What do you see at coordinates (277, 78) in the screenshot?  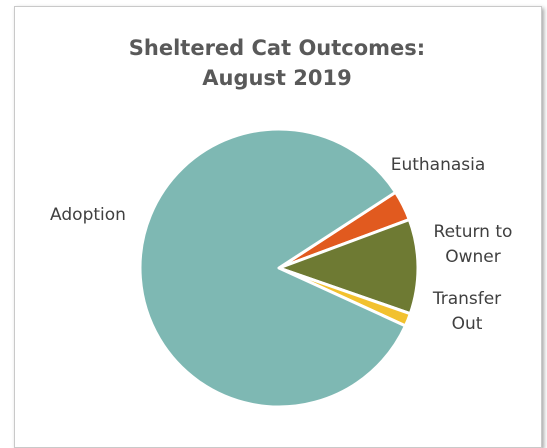 I see `chart-title-line-2: August 2019` at bounding box center [277, 78].